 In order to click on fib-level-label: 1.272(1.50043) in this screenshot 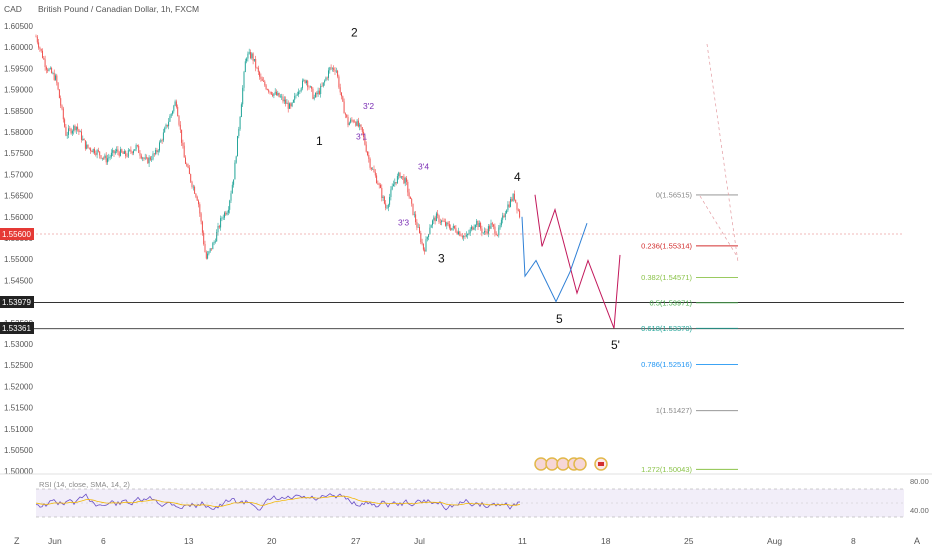, I will do `click(666, 469)`.